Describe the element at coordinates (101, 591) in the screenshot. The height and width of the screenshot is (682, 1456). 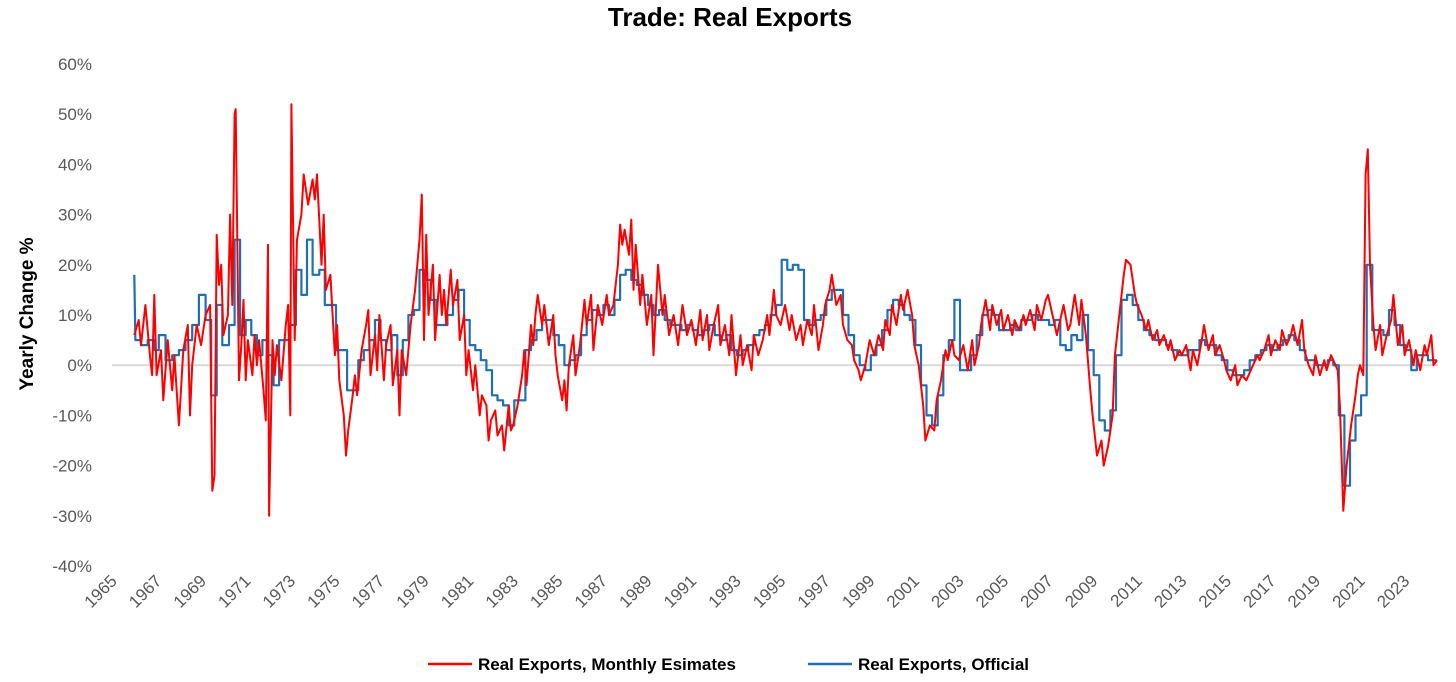
I see `x-tick-label: 1965` at that location.